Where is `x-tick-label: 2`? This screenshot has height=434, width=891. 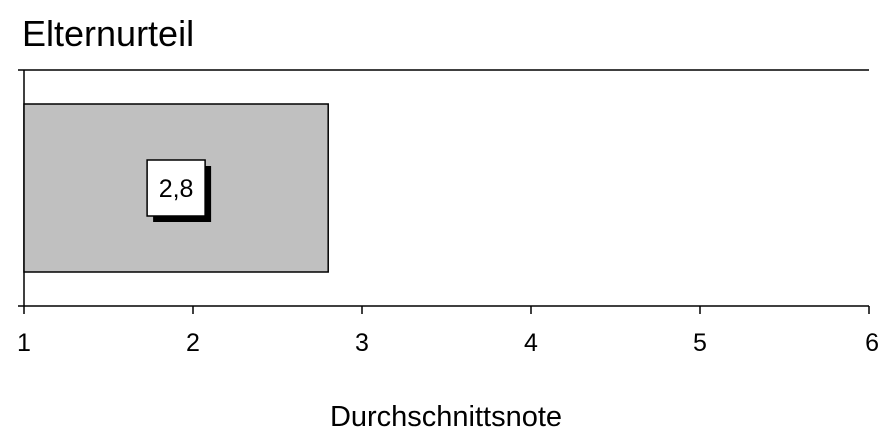 x-tick-label: 2 is located at coordinates (193, 343).